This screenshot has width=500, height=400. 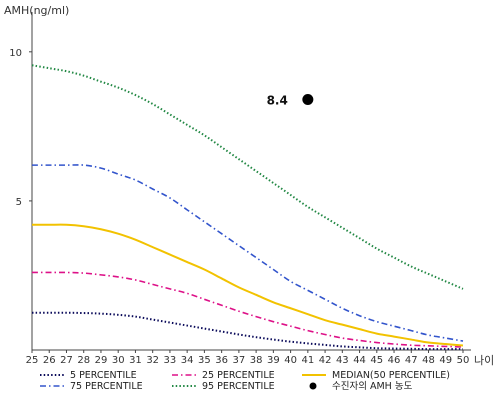 What do you see at coordinates (15, 53) in the screenshot?
I see `y-tick-label: 10` at bounding box center [15, 53].